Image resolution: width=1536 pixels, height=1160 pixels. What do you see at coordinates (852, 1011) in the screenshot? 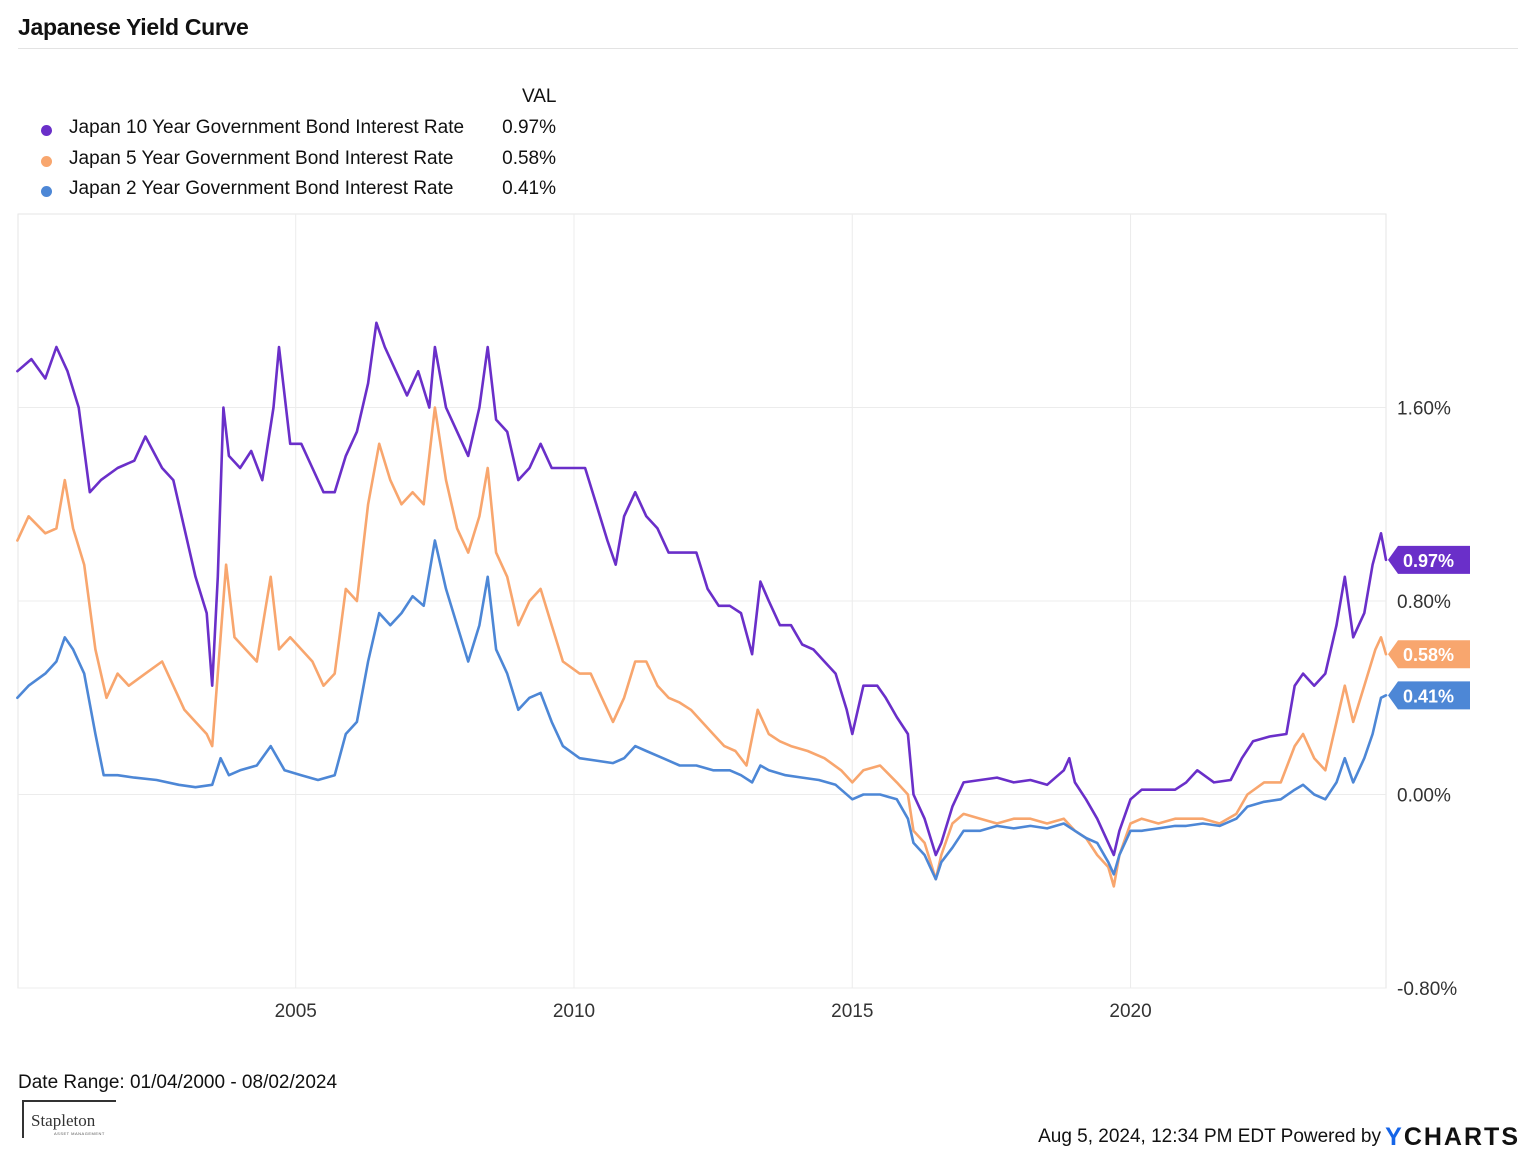
I see `x-tick-label: 2015` at bounding box center [852, 1011].